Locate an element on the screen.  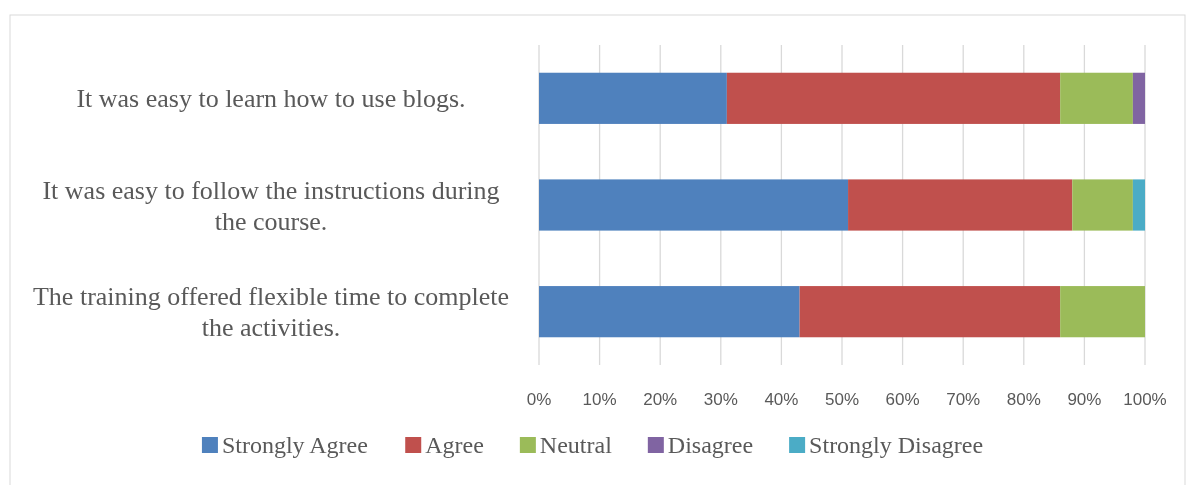
y-tick-label: It was easy to learn how to use blogs. is located at coordinates (271, 99).